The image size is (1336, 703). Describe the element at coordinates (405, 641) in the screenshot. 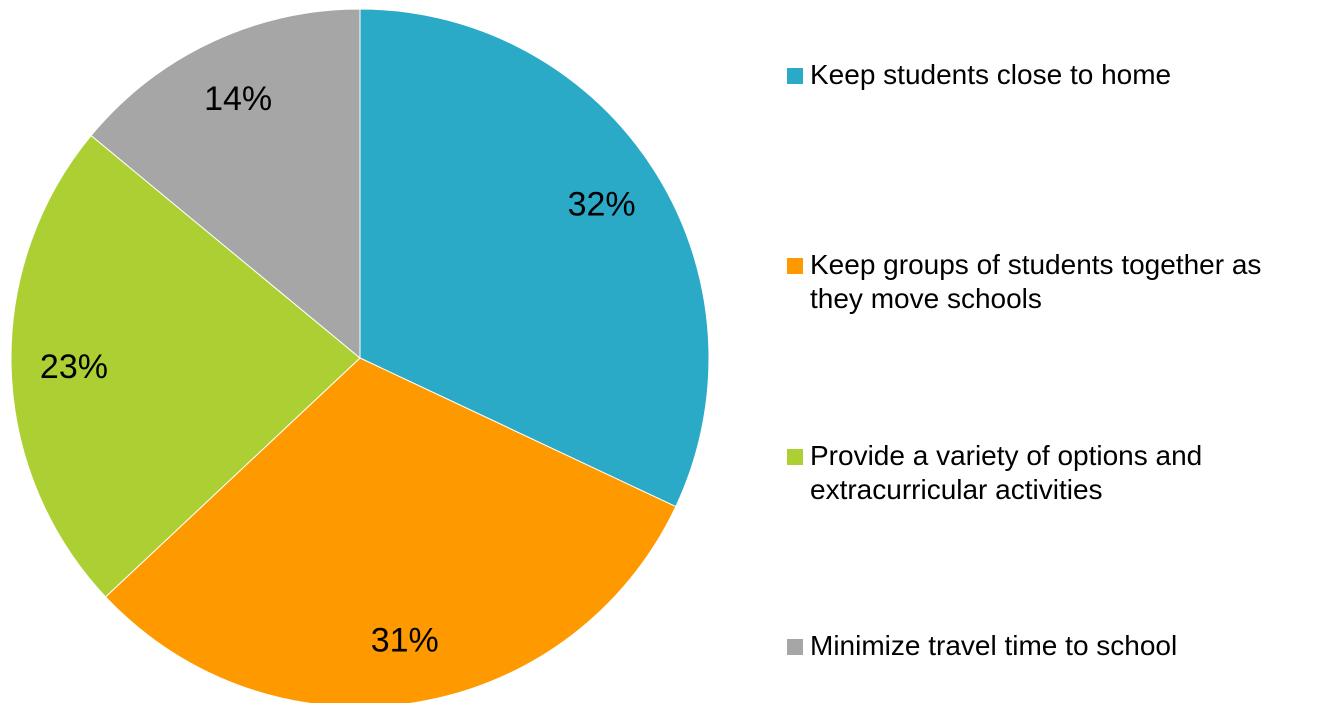

I see `data-label-keep-groups-together: 31%` at that location.